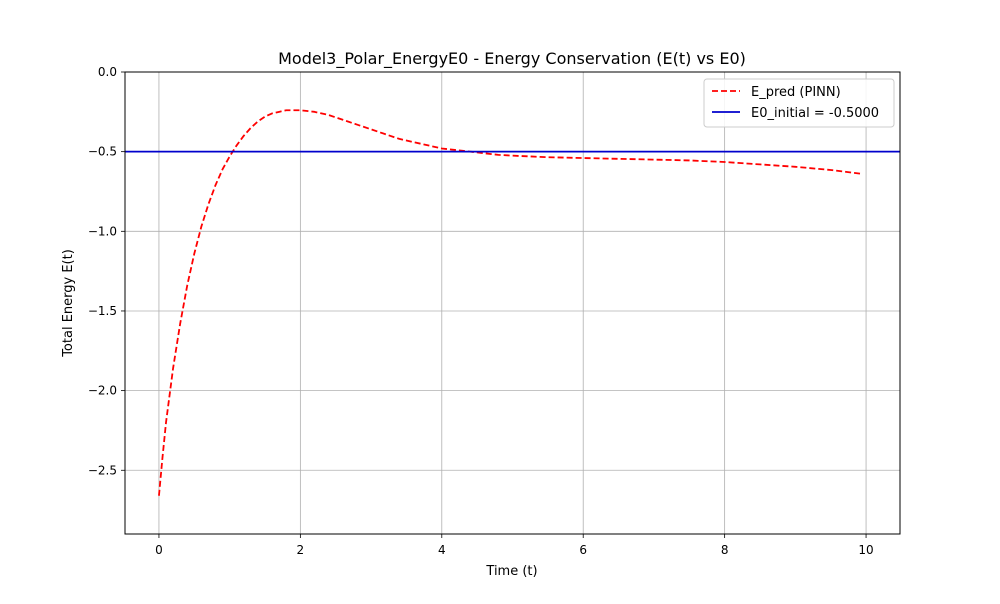  Describe the element at coordinates (102, 391) in the screenshot. I see `y-tick-label: −2.0` at that location.